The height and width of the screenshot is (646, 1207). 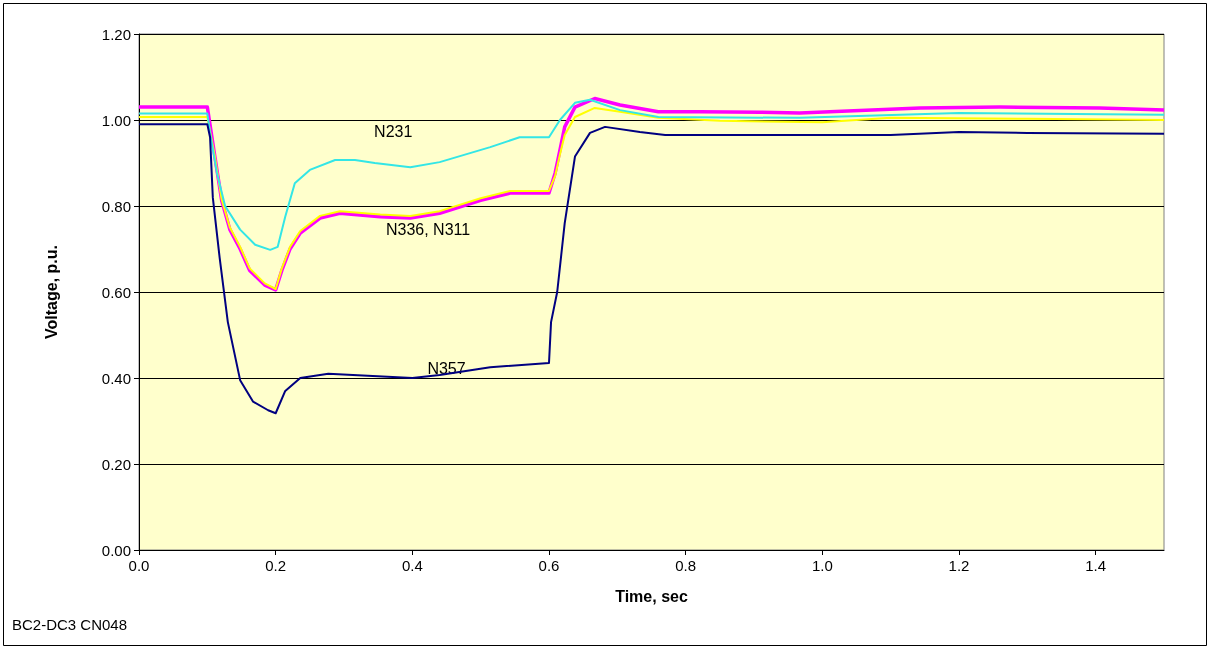 I want to click on annotation: N231, so click(x=393, y=132).